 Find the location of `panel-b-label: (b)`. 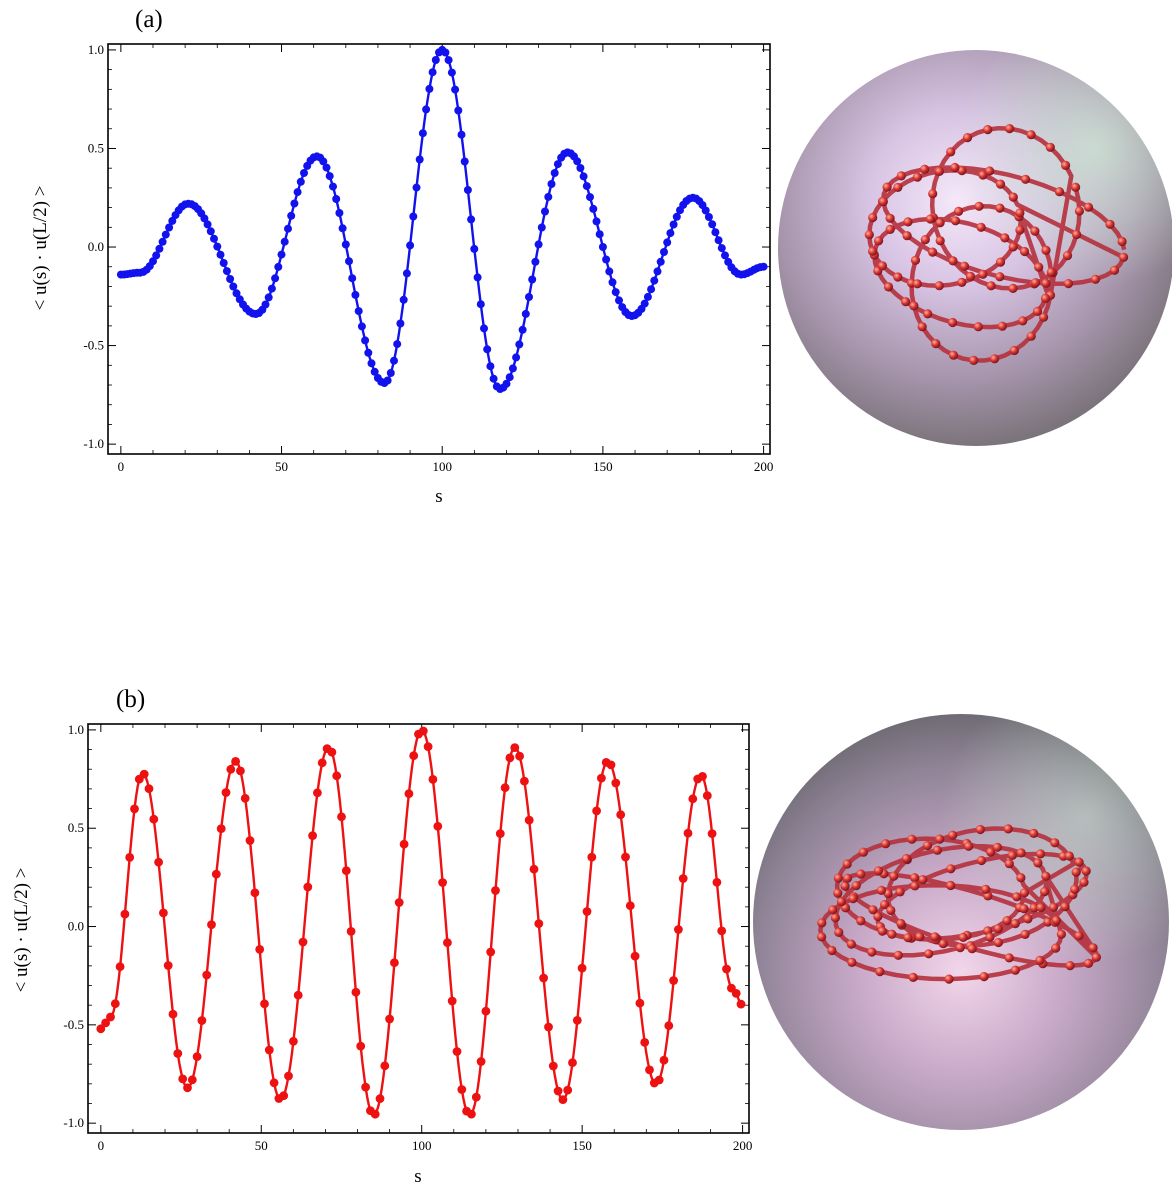

panel-b-label: (b) is located at coordinates (130, 699).